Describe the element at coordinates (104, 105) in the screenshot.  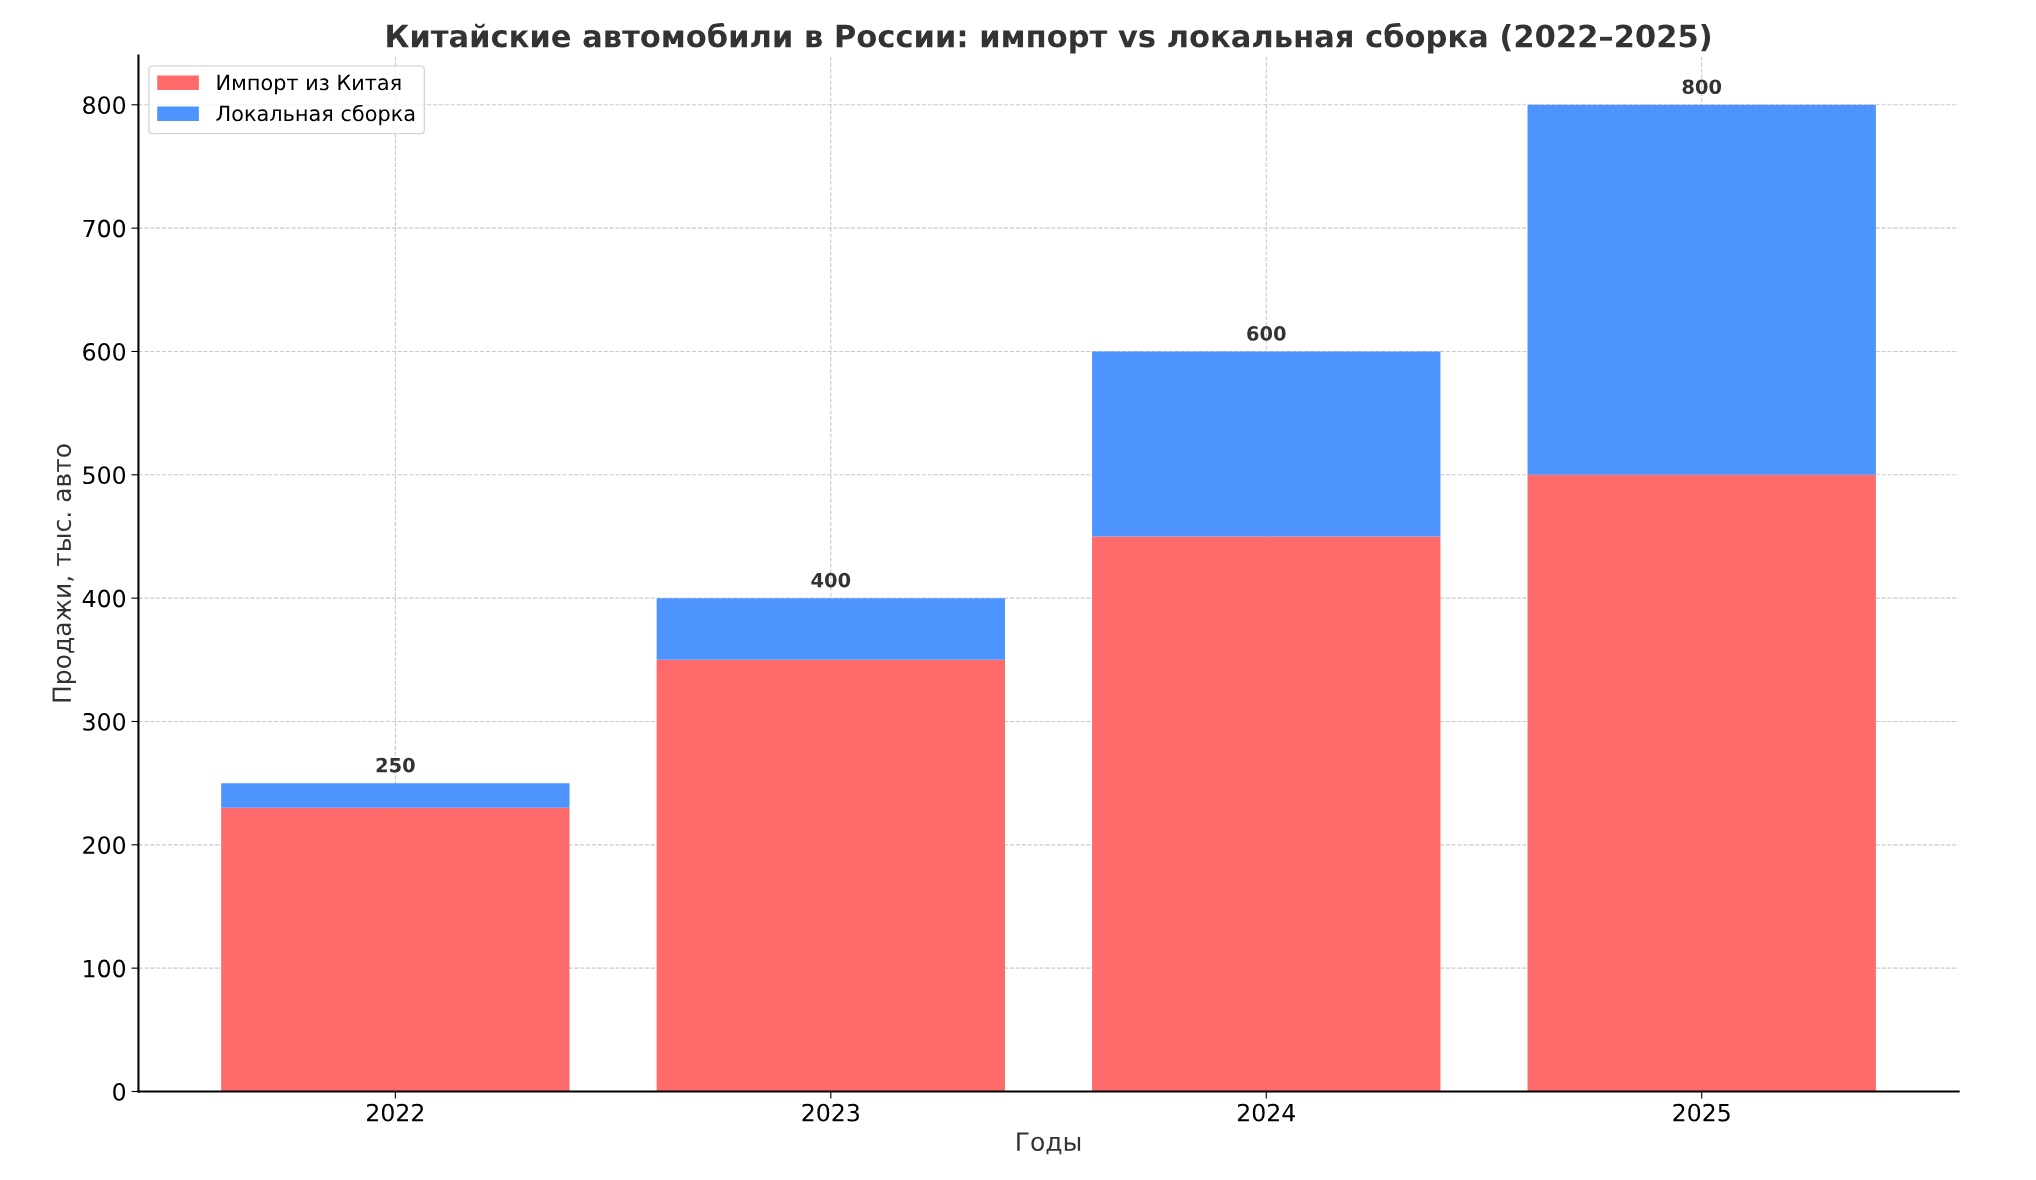
I see `y-tick-label: 800` at that location.